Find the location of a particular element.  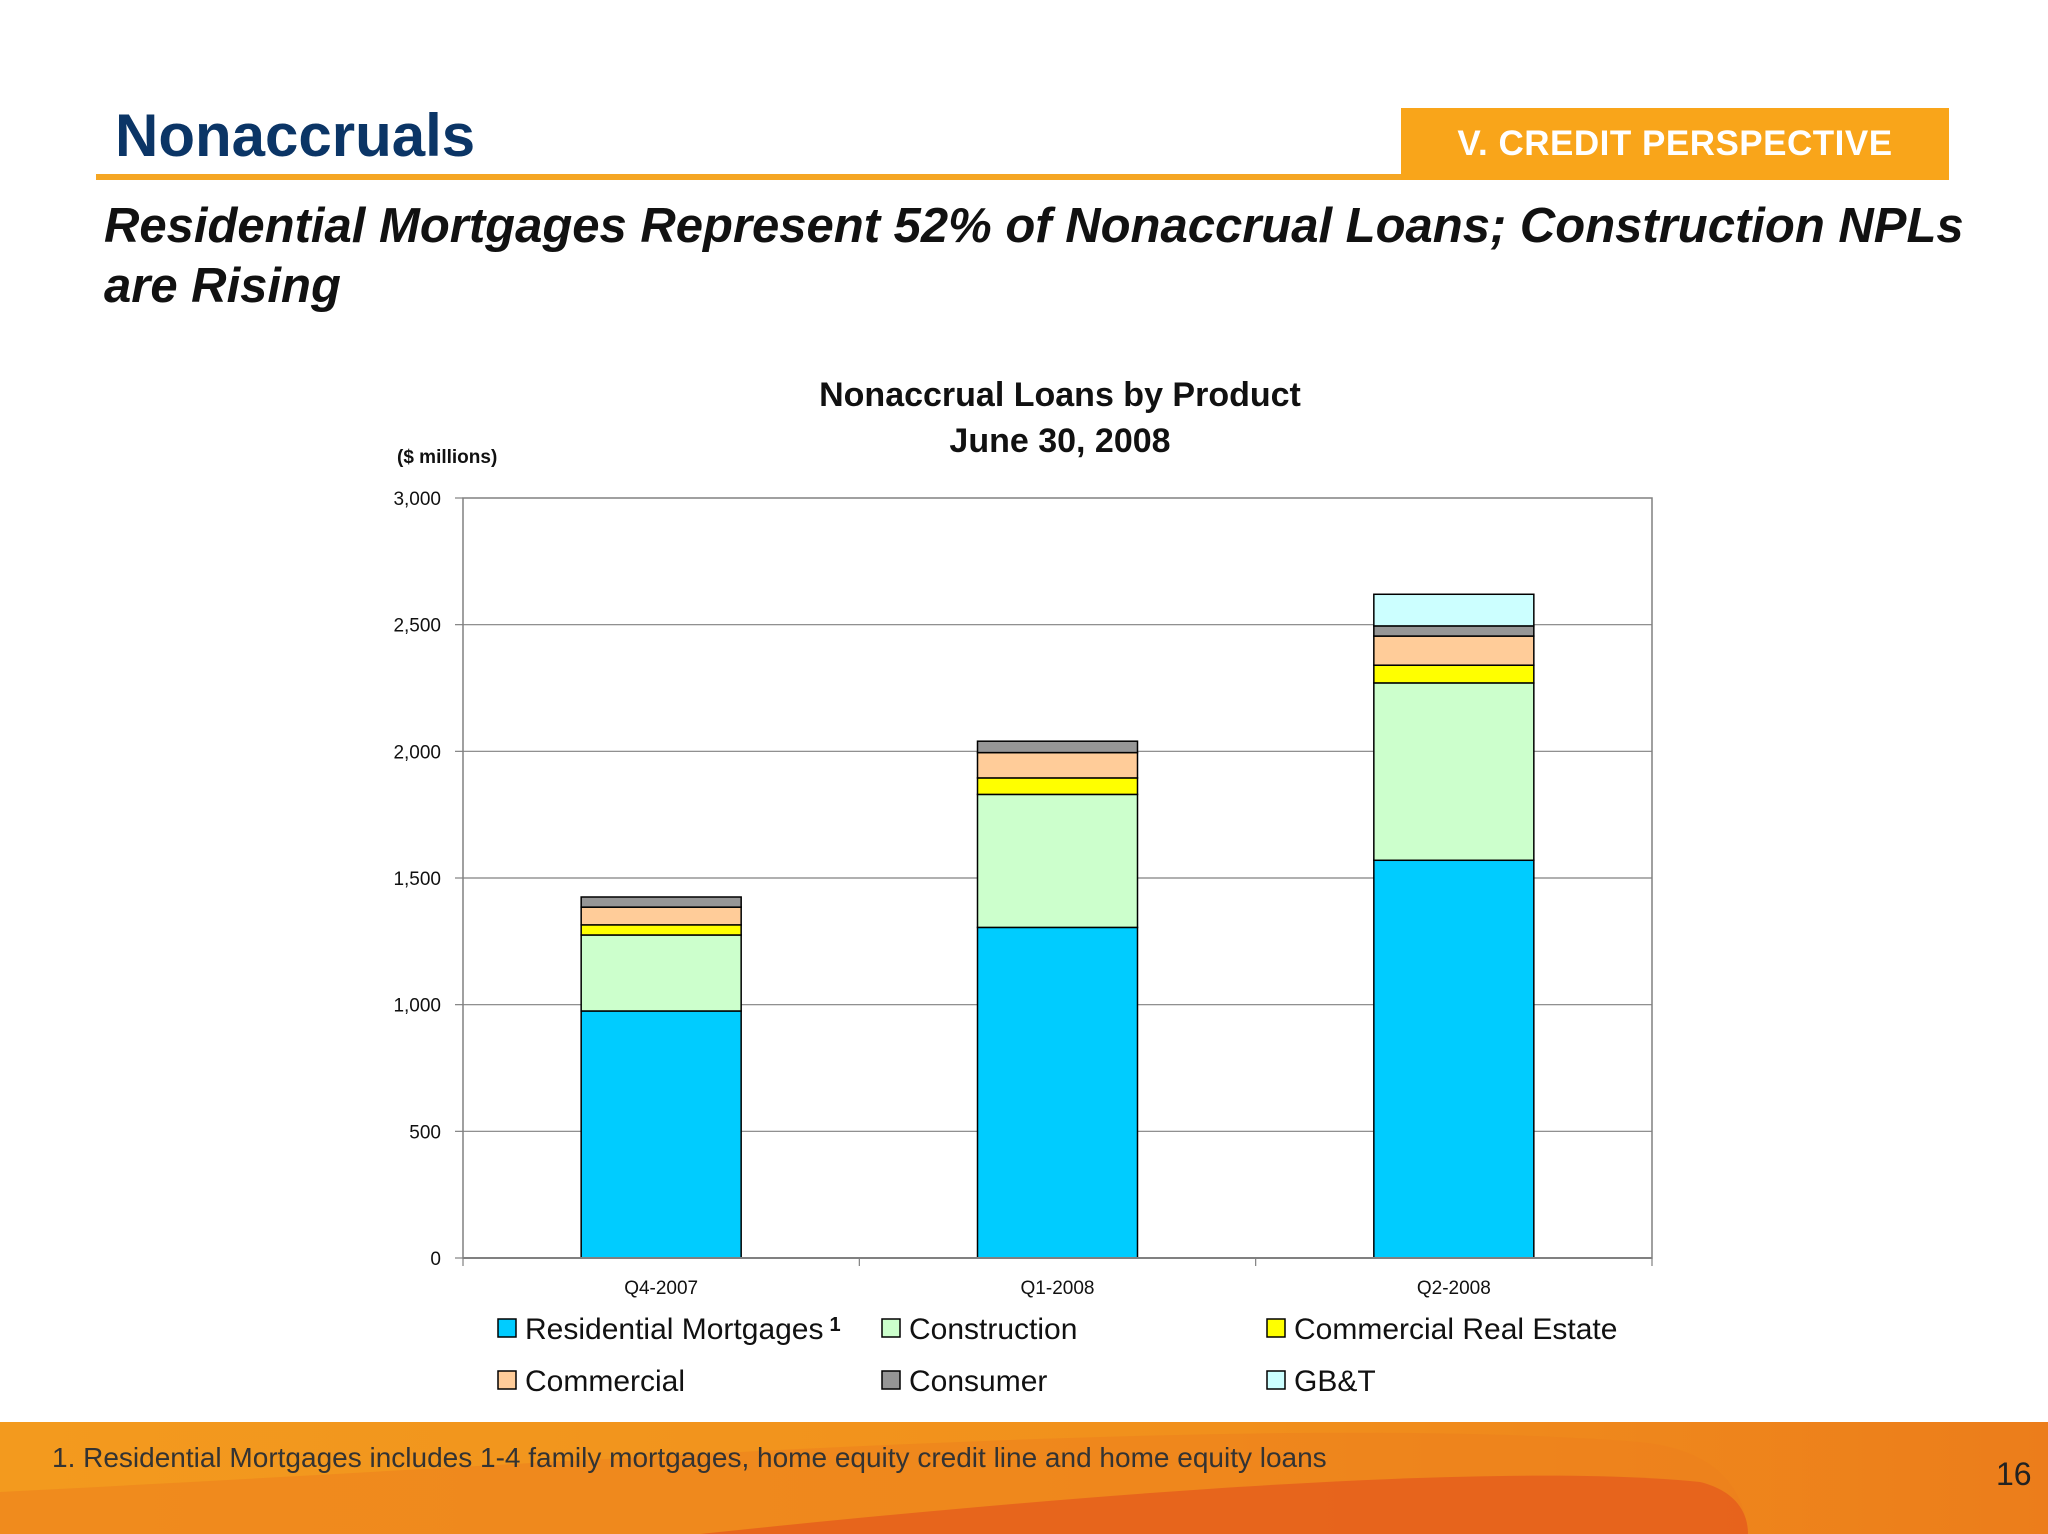

legend-item: Construction is located at coordinates (979, 1329).